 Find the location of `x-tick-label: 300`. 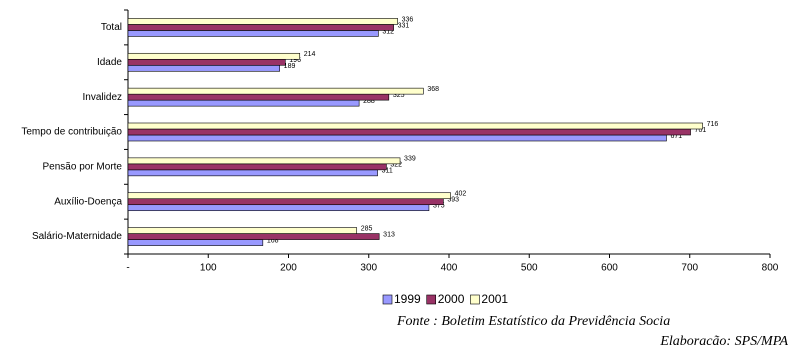

x-tick-label: 300 is located at coordinates (368, 268).